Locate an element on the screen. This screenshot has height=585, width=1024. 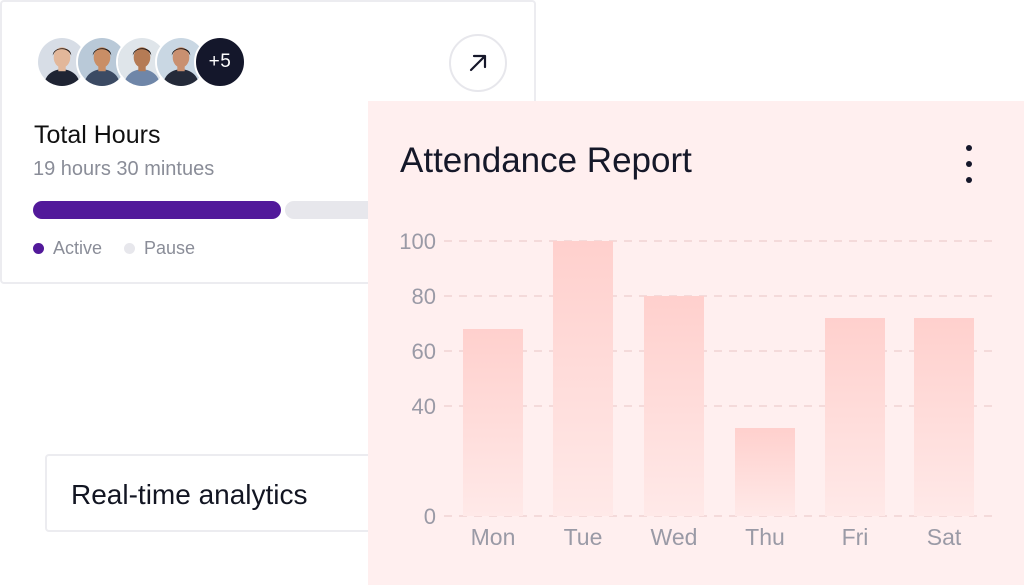
more-options-button is located at coordinates (969, 164).